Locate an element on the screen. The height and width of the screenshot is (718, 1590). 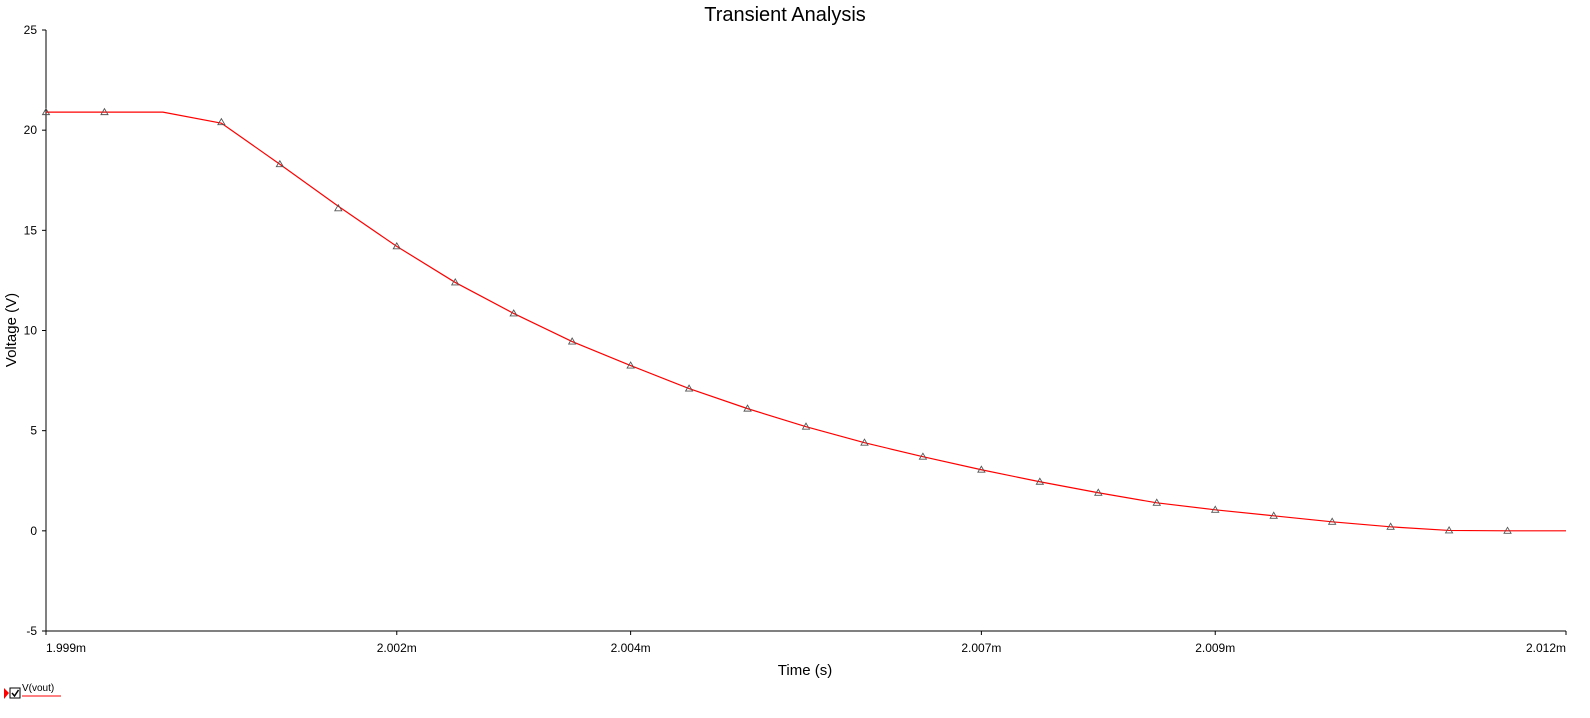
legend-checkbox is located at coordinates (15, 693).